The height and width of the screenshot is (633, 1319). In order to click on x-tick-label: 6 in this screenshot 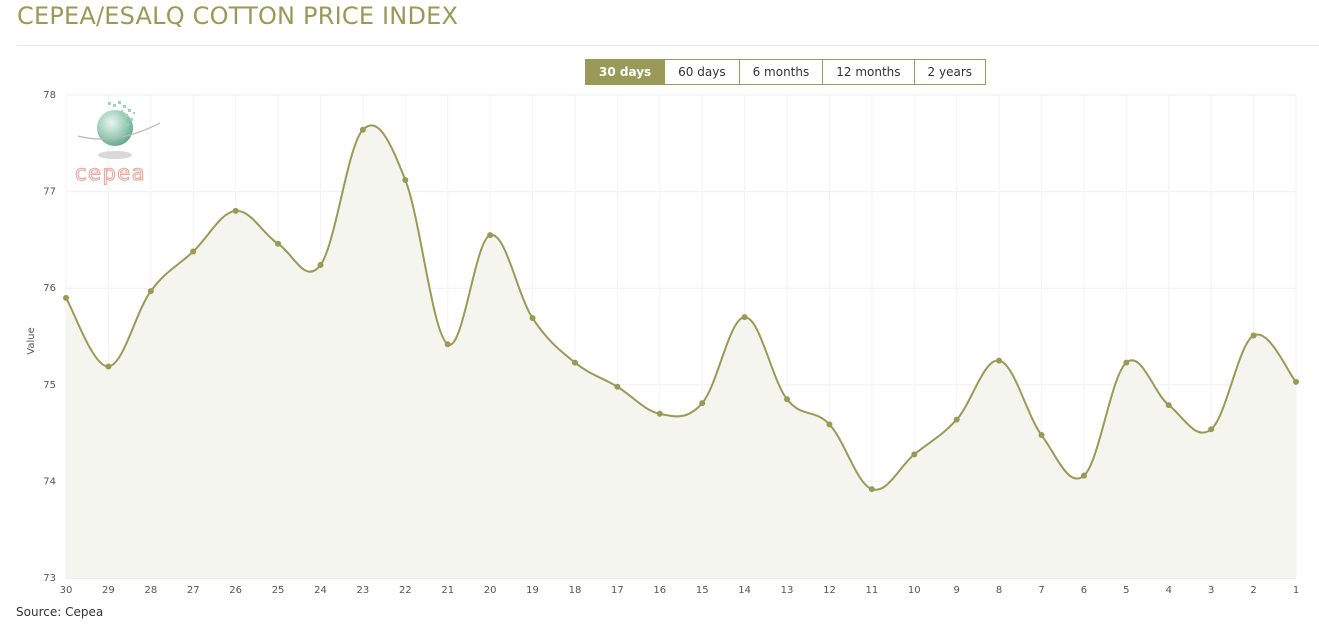, I will do `click(1084, 590)`.